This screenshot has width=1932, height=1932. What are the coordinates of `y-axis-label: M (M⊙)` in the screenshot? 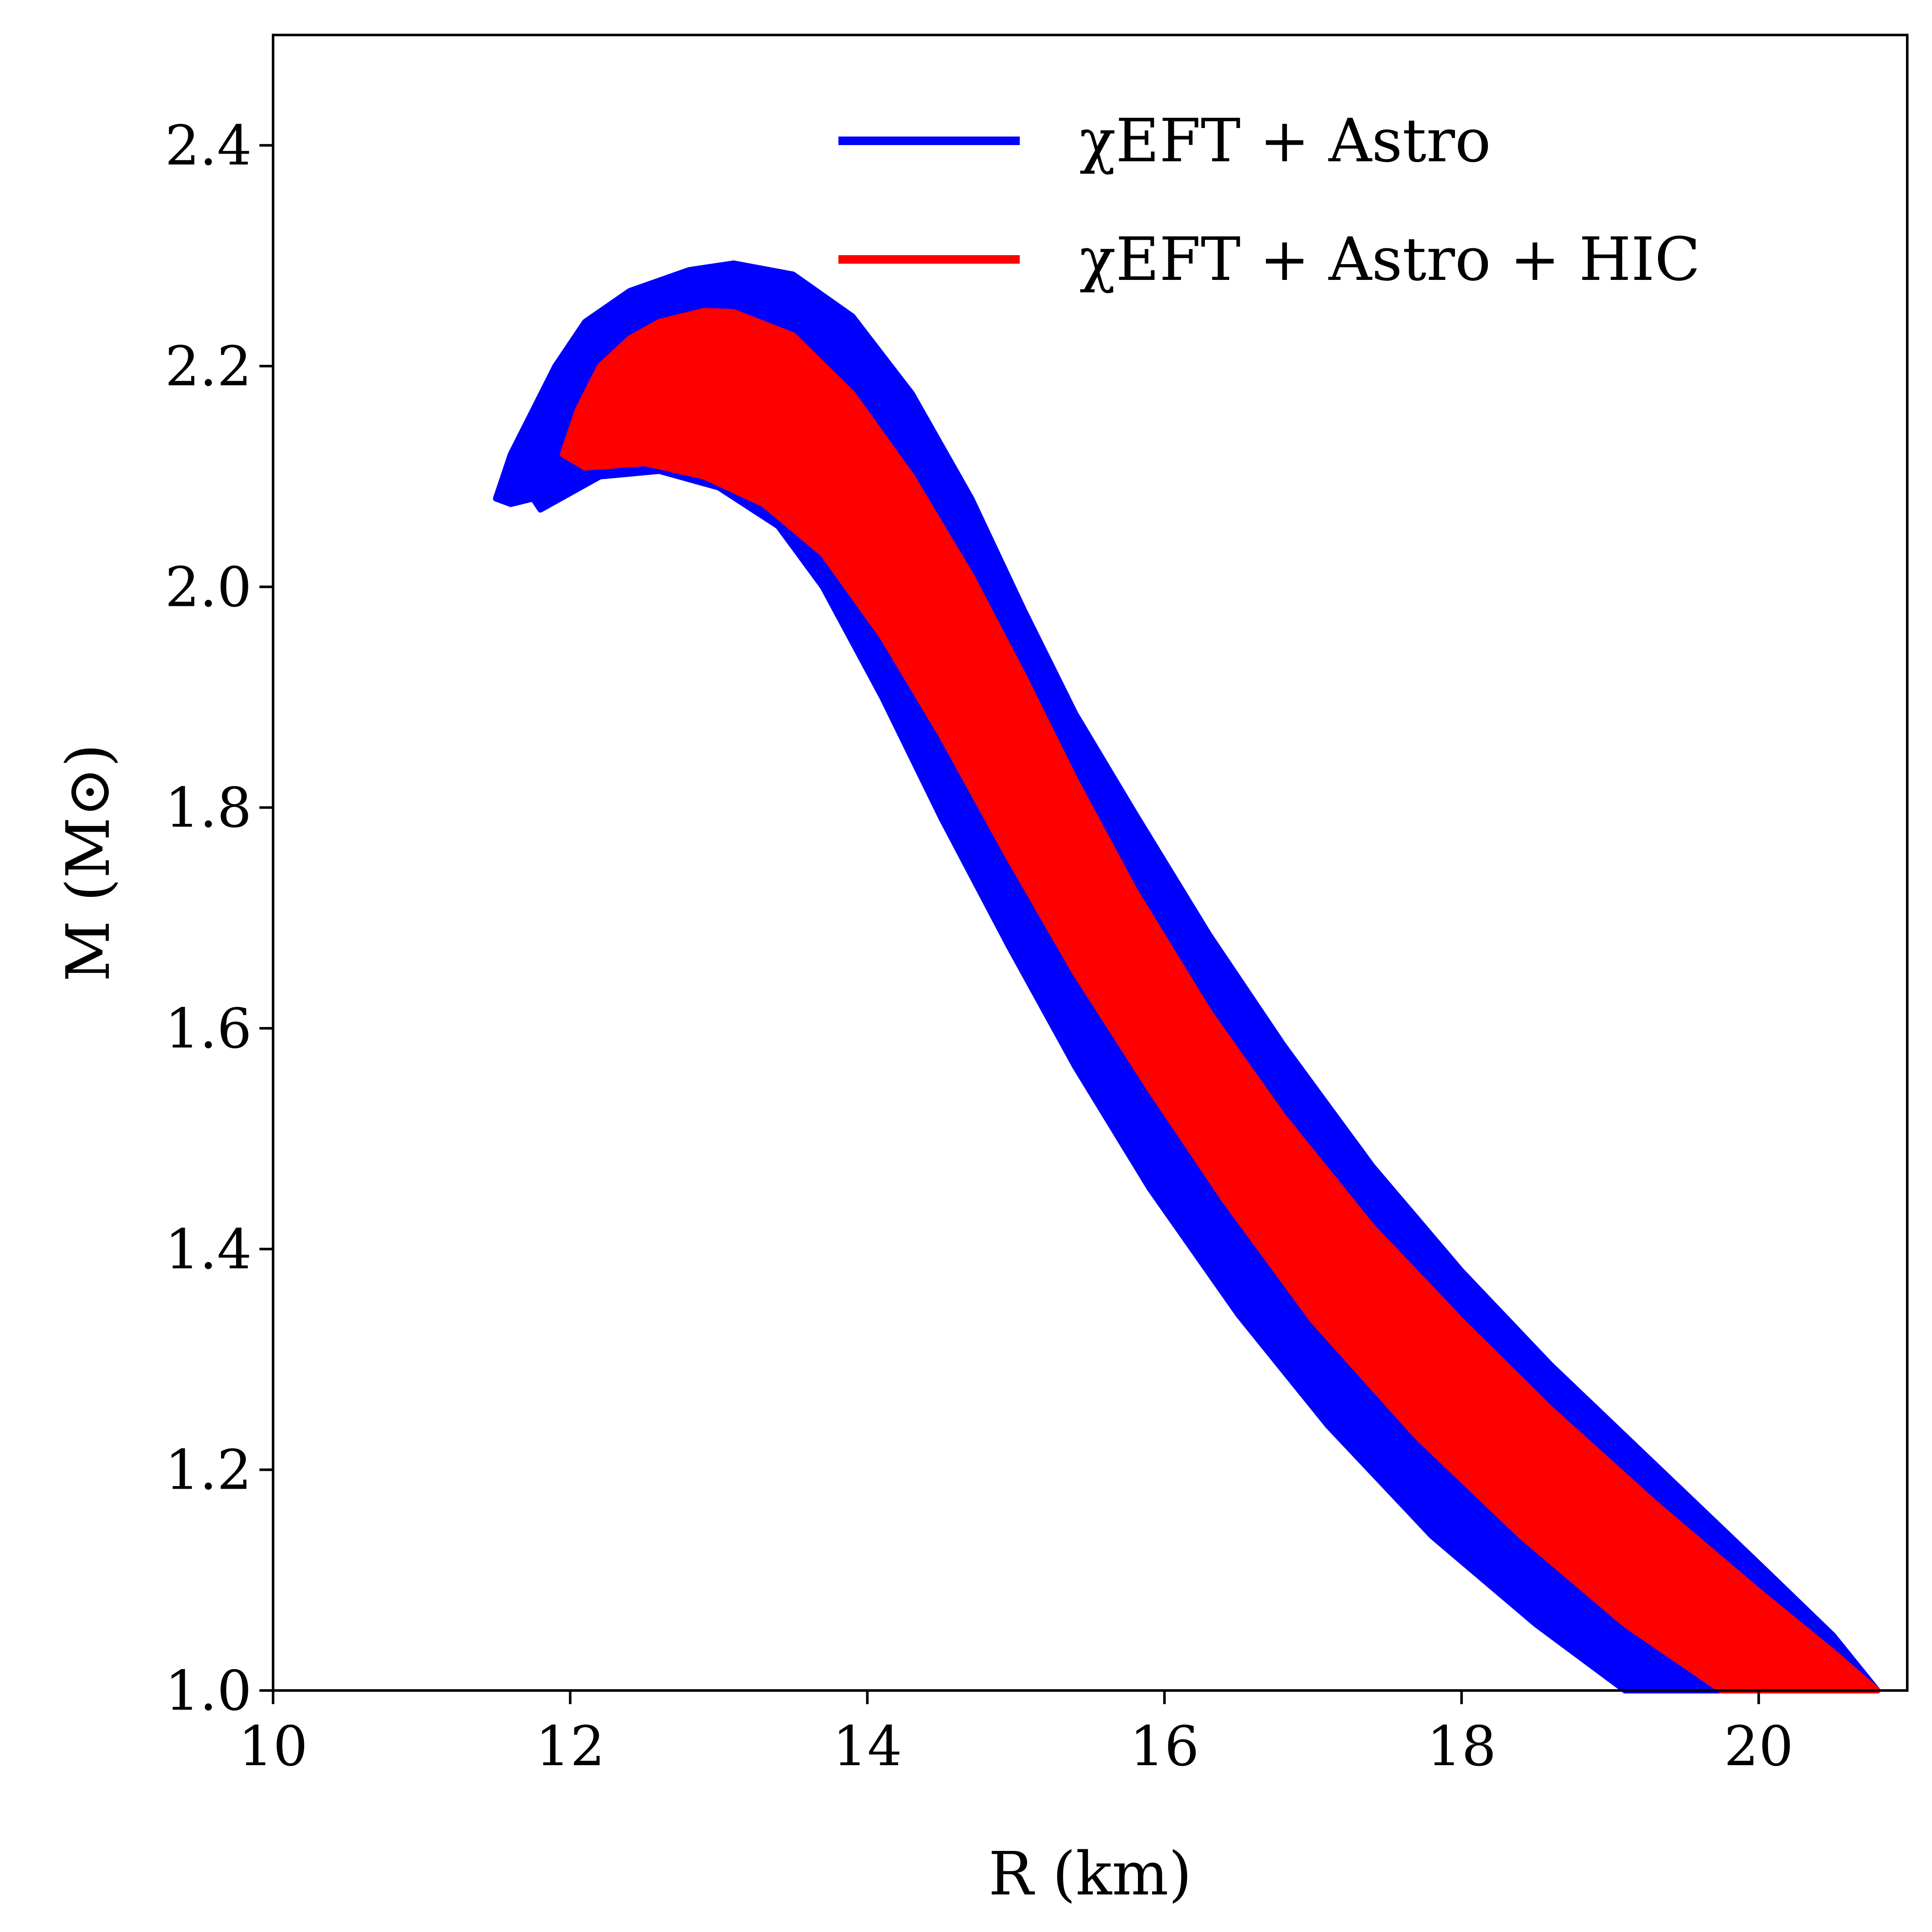 It's located at (88, 863).